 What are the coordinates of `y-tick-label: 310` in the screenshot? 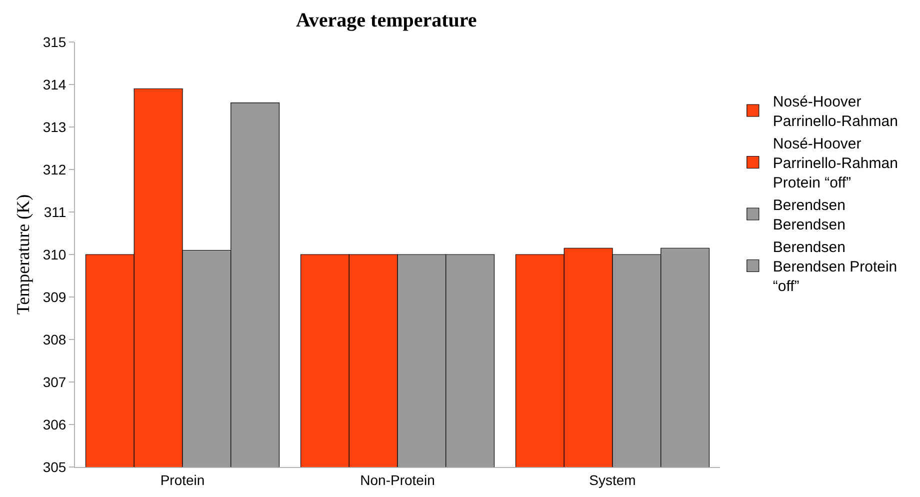 It's located at (54, 254).